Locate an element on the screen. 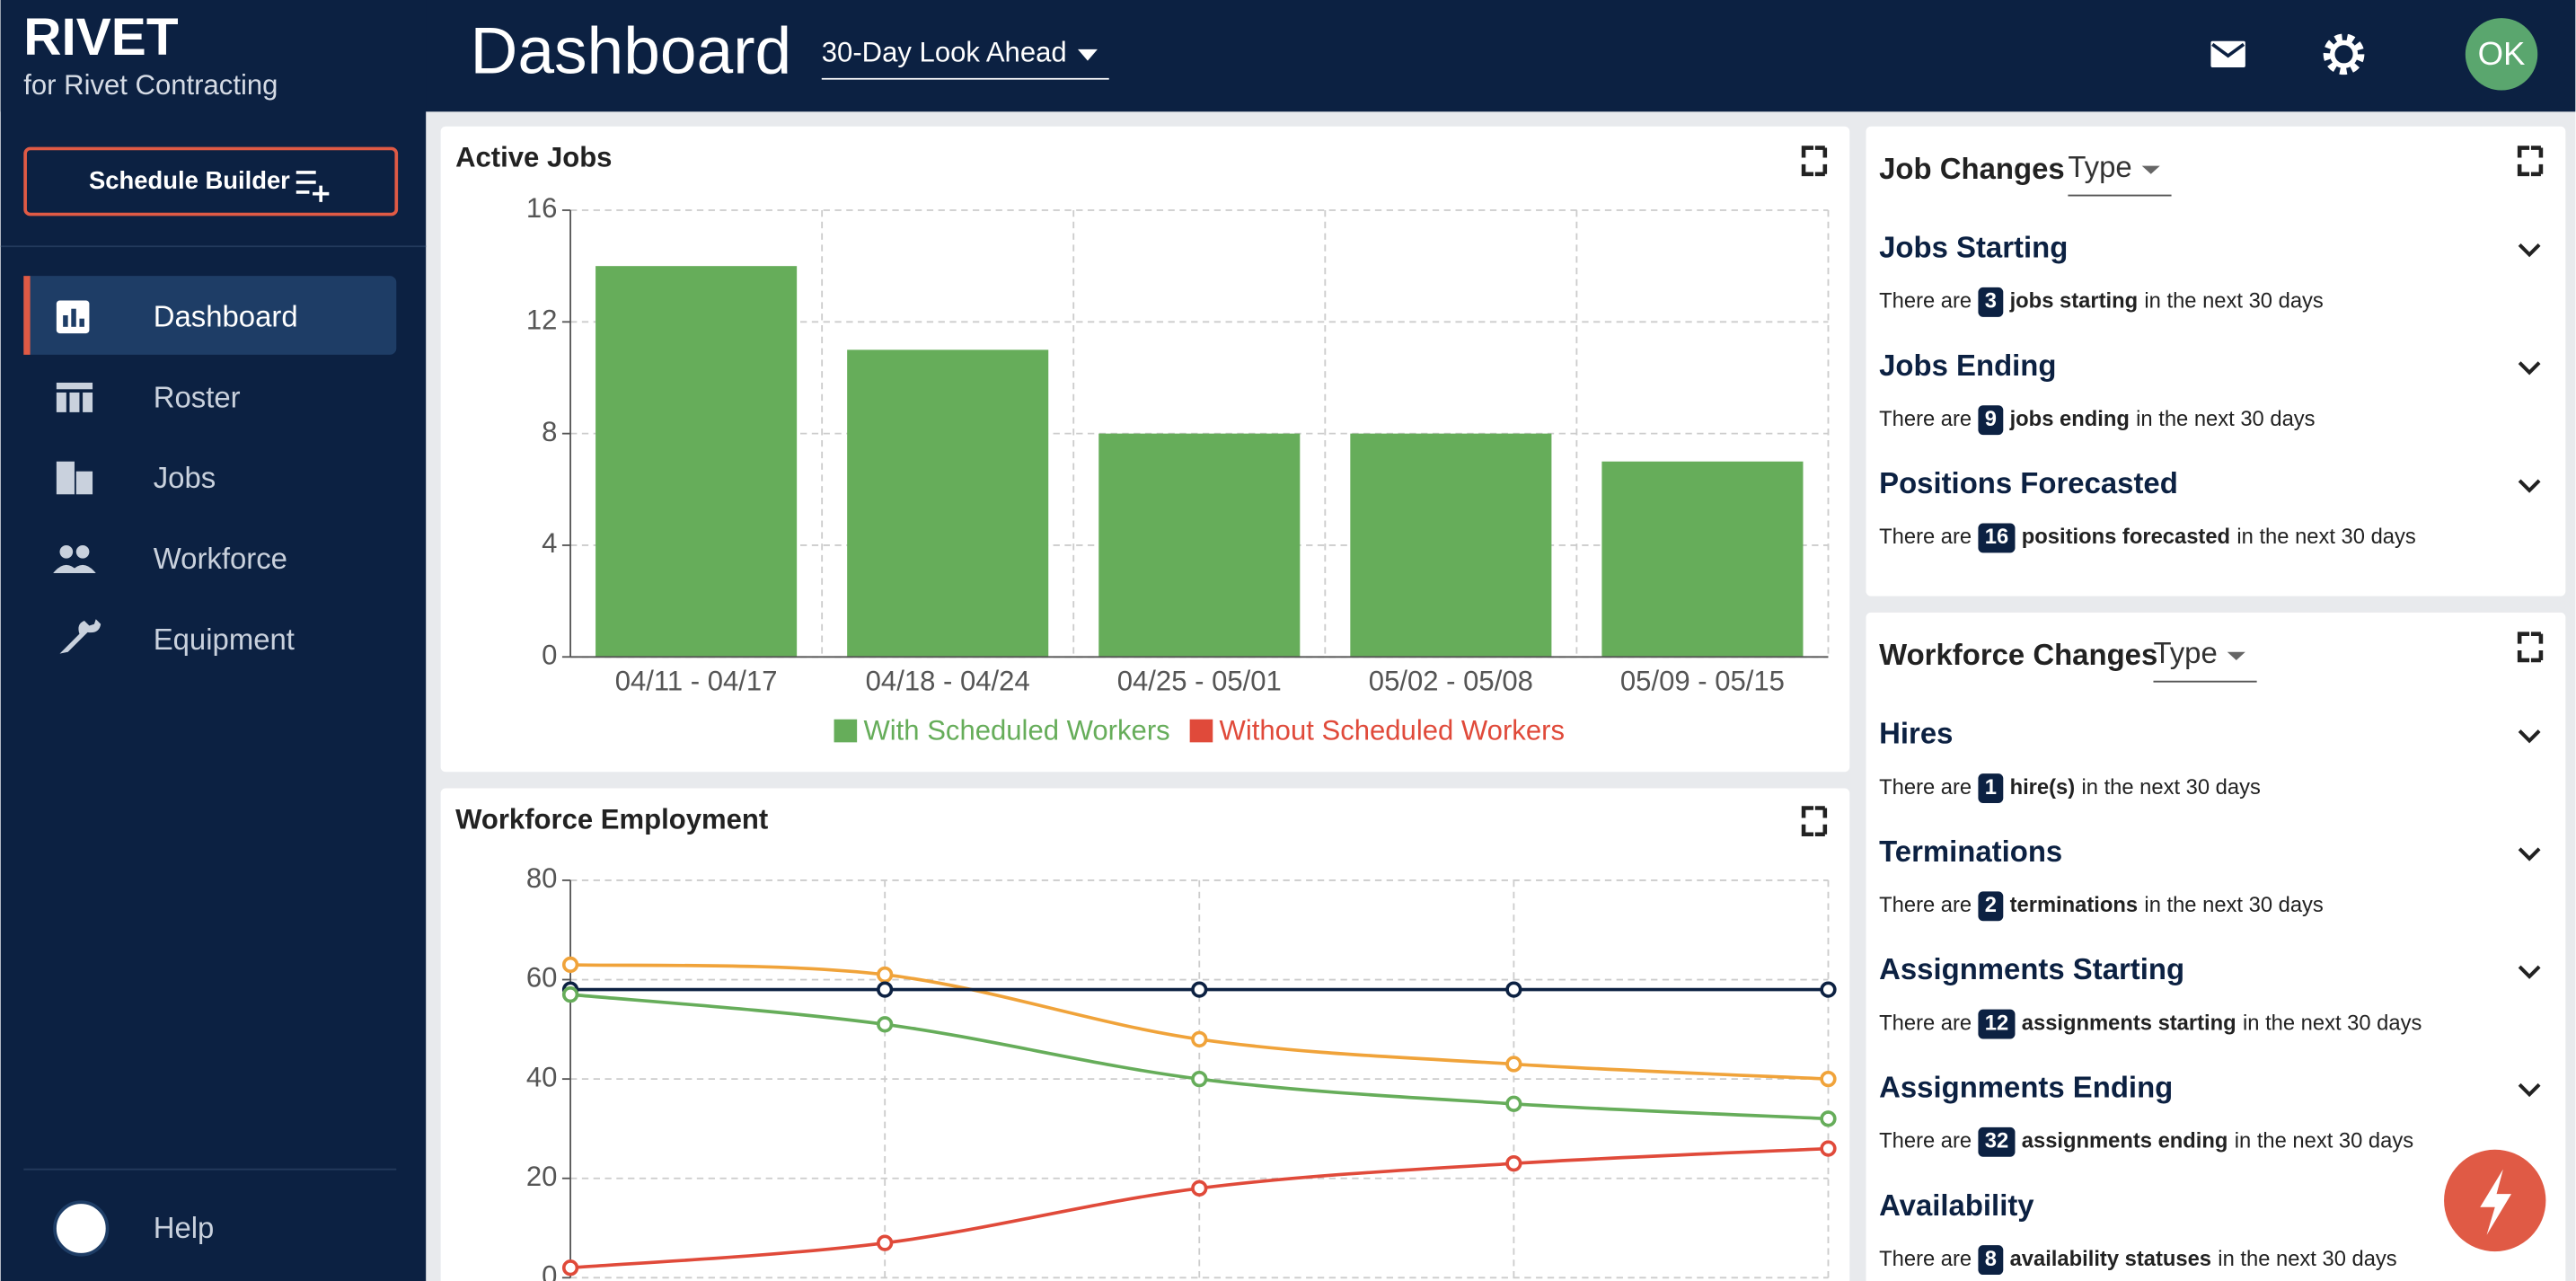  settings-icon is located at coordinates (2344, 54).